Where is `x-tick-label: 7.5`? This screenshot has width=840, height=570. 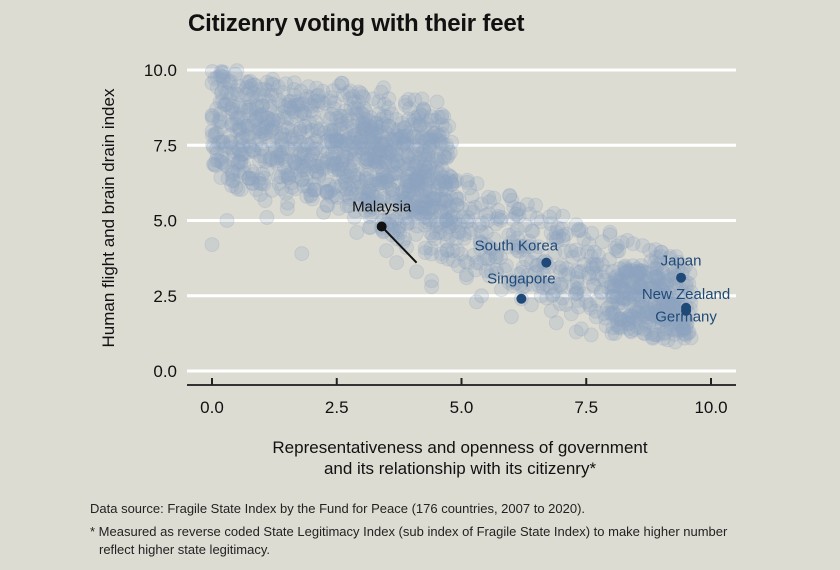
x-tick-label: 7.5 is located at coordinates (586, 407).